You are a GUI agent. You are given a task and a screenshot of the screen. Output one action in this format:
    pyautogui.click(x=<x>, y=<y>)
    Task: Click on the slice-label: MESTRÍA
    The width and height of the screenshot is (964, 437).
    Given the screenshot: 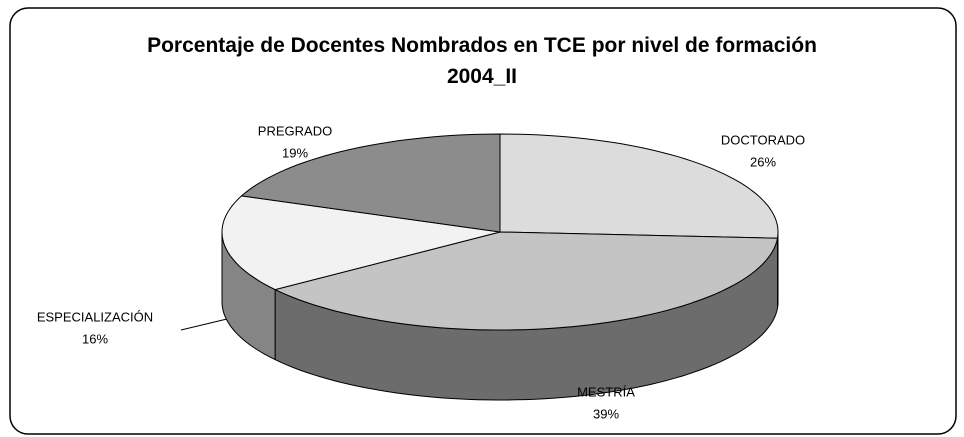 What is the action you would take?
    pyautogui.click(x=606, y=391)
    